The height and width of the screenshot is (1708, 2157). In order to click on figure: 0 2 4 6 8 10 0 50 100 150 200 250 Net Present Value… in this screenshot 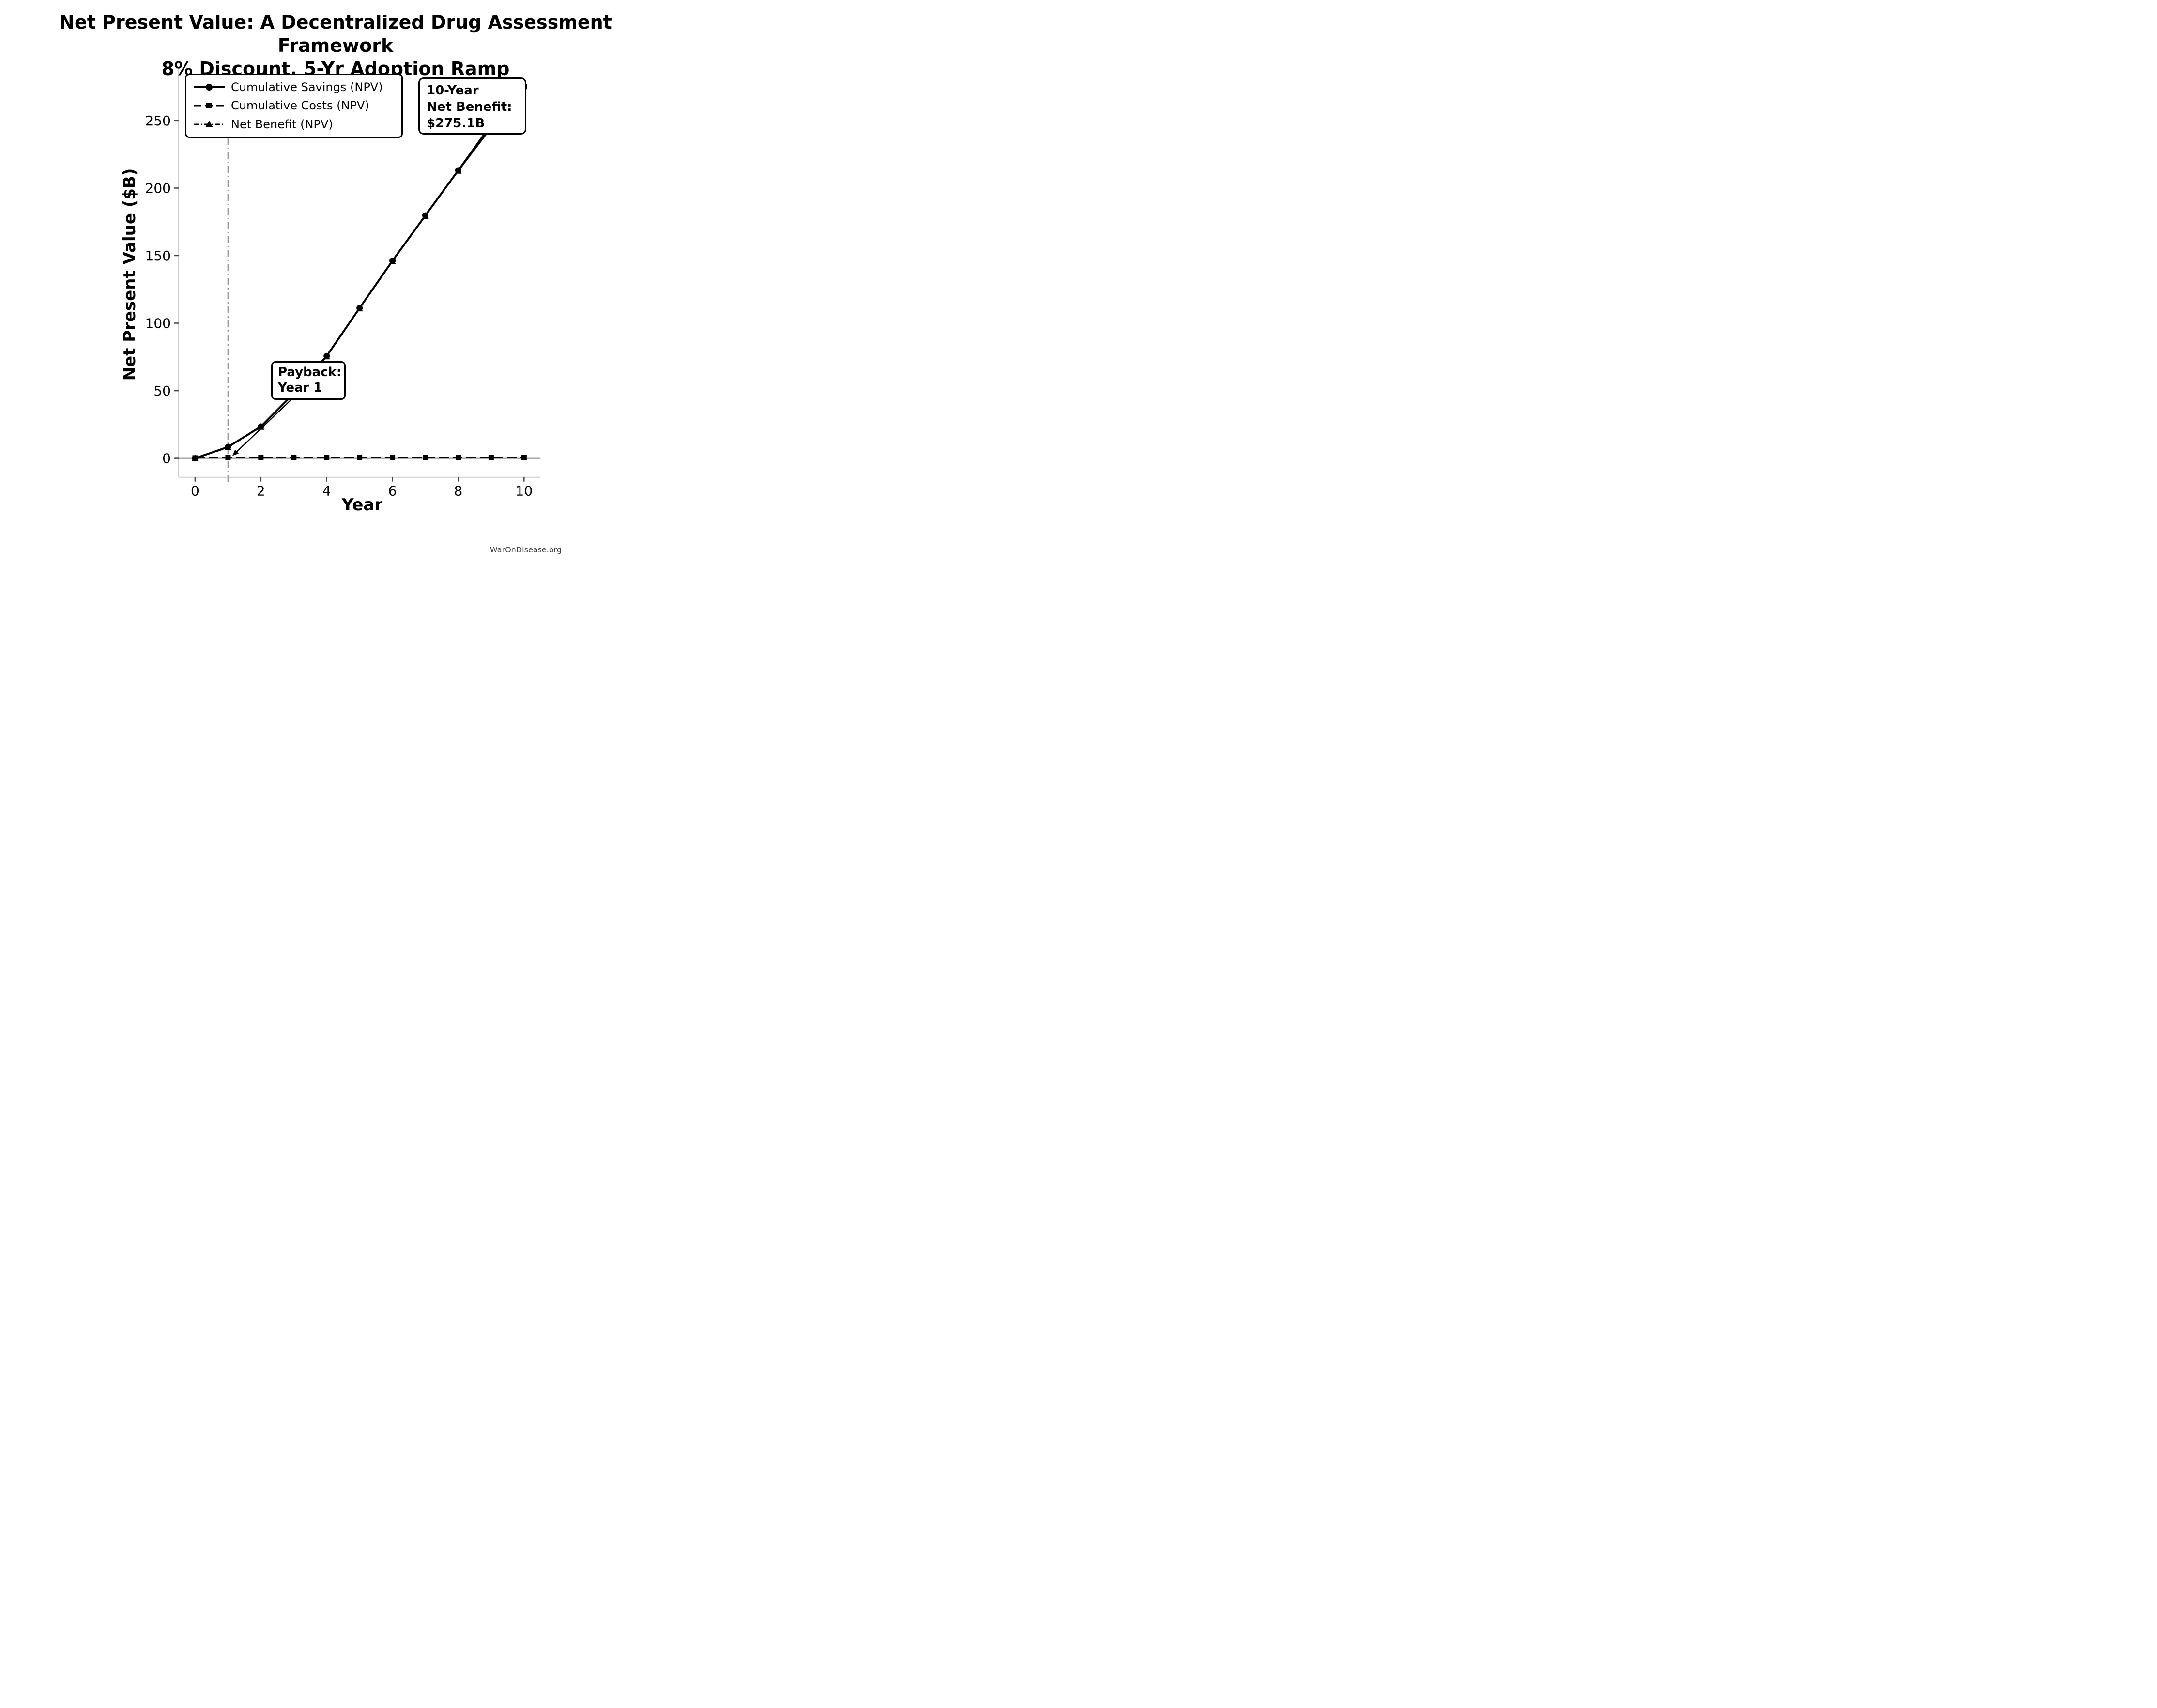, I will do `click(359, 284)`.